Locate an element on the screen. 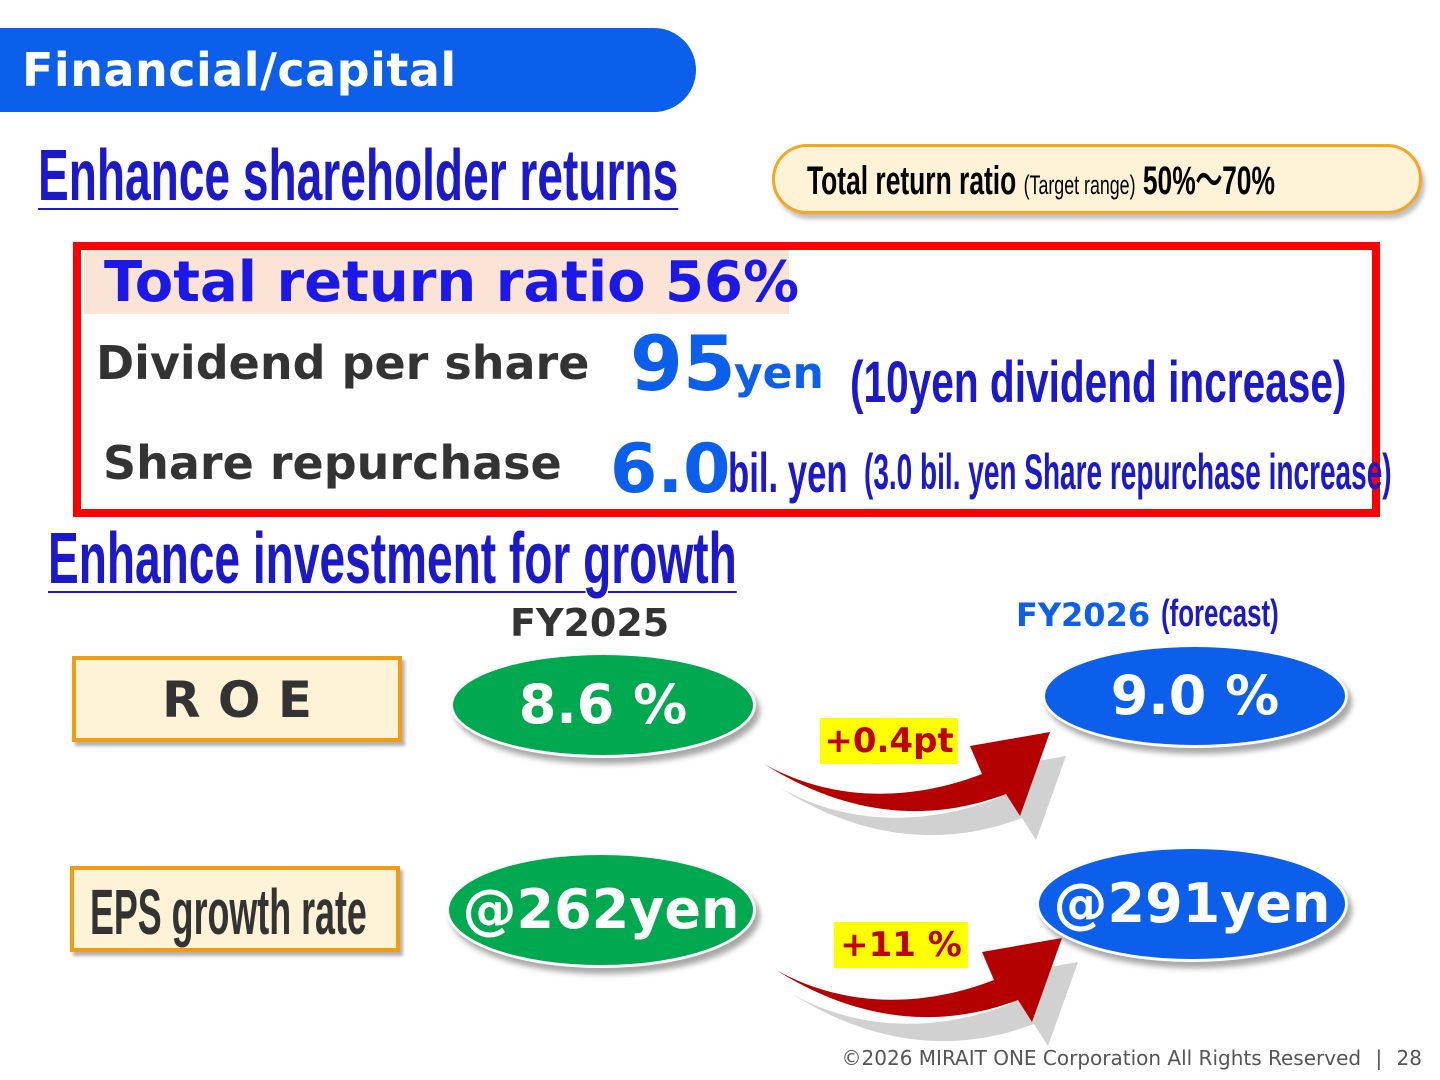  target-label: Total return ratio is located at coordinates (912, 181).